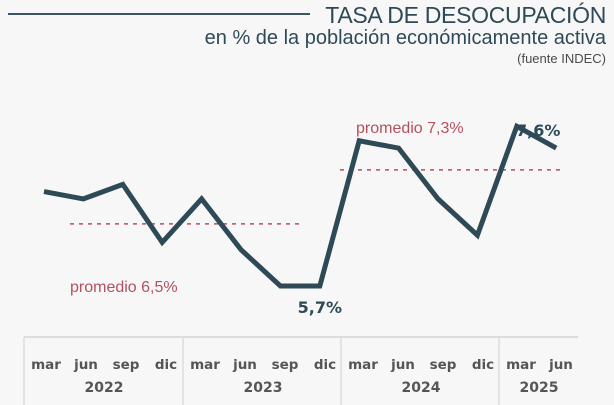  What do you see at coordinates (320, 307) in the screenshot?
I see `data-label: 5,7%` at bounding box center [320, 307].